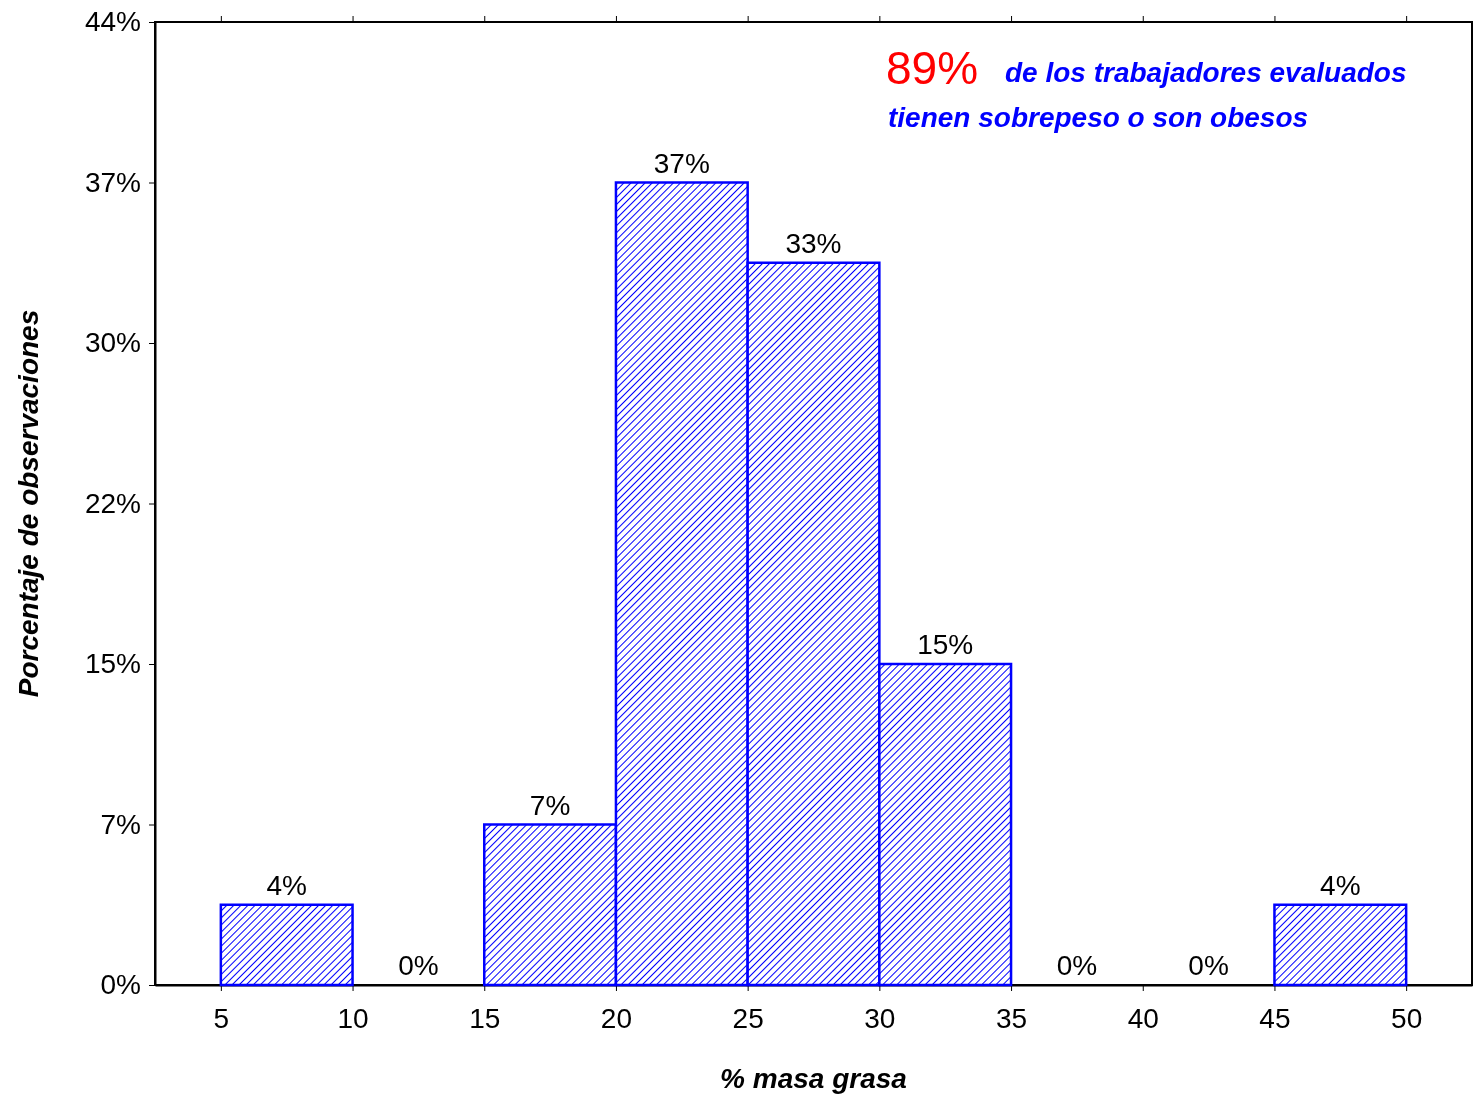  I want to click on x-tick-label: 30, so click(880, 1018).